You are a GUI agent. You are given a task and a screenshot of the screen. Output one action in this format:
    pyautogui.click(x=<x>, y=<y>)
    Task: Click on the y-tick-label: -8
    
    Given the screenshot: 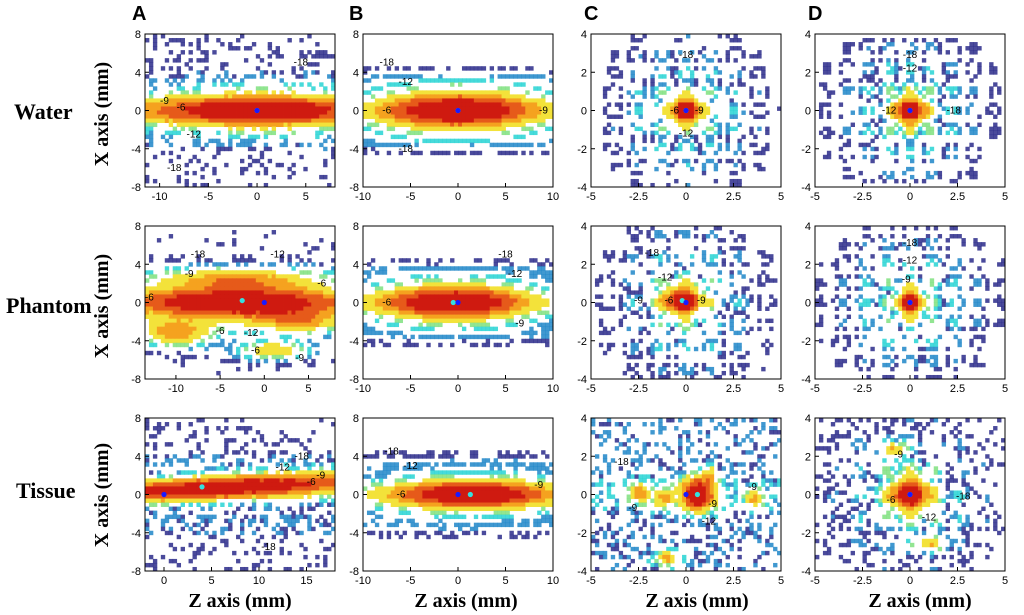 What is the action you would take?
    pyautogui.click(x=136, y=188)
    